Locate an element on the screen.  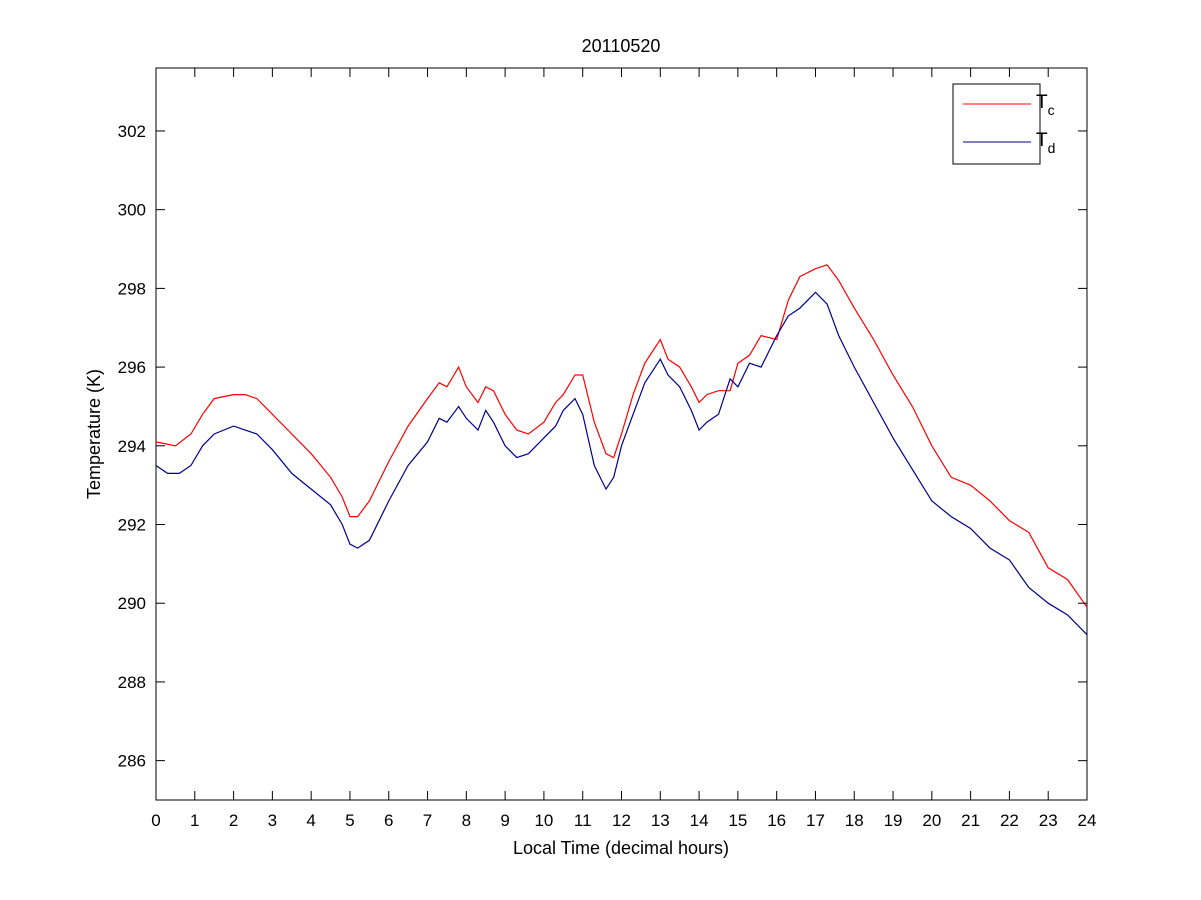
x-tick-label: 14 is located at coordinates (699, 820).